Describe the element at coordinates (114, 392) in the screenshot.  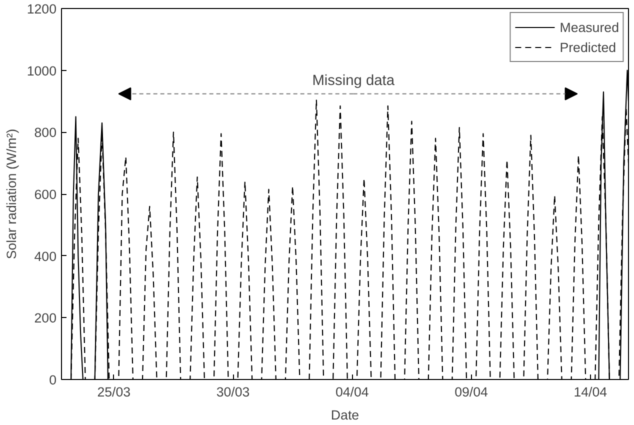
I see `x-tick-label: 25/03` at that location.